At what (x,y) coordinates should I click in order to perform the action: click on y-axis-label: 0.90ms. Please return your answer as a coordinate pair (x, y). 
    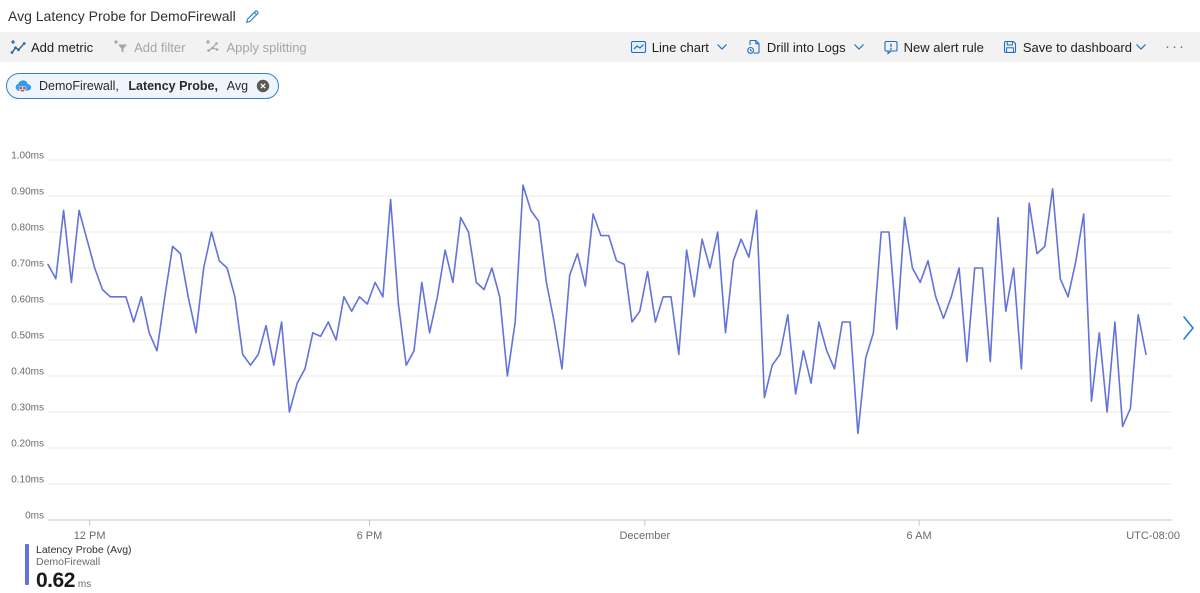
    Looking at the image, I should click on (27, 192).